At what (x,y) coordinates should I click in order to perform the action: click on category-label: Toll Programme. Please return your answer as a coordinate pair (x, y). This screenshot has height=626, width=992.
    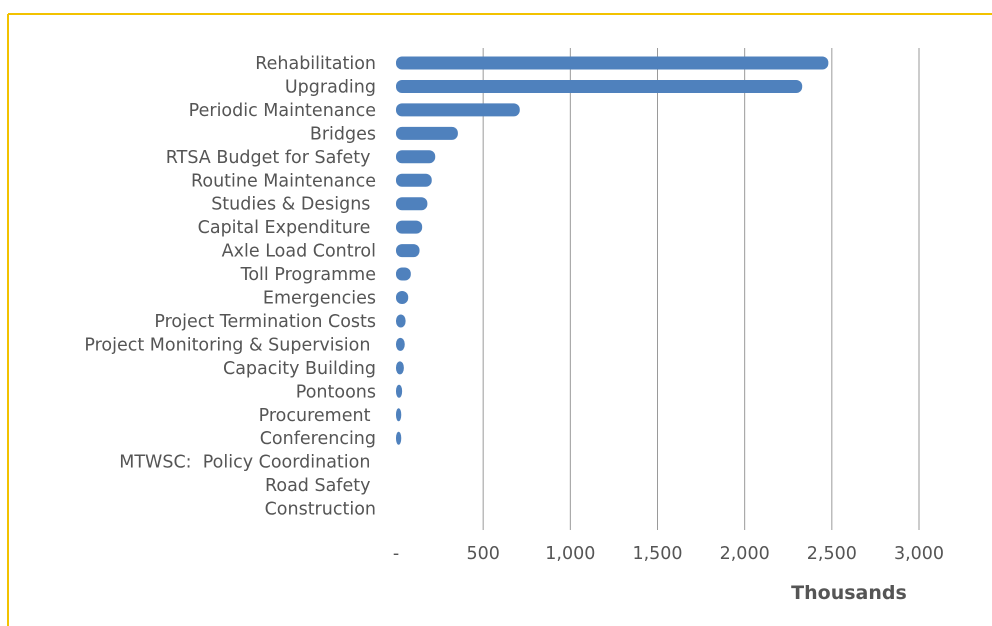
    Looking at the image, I should click on (308, 275).